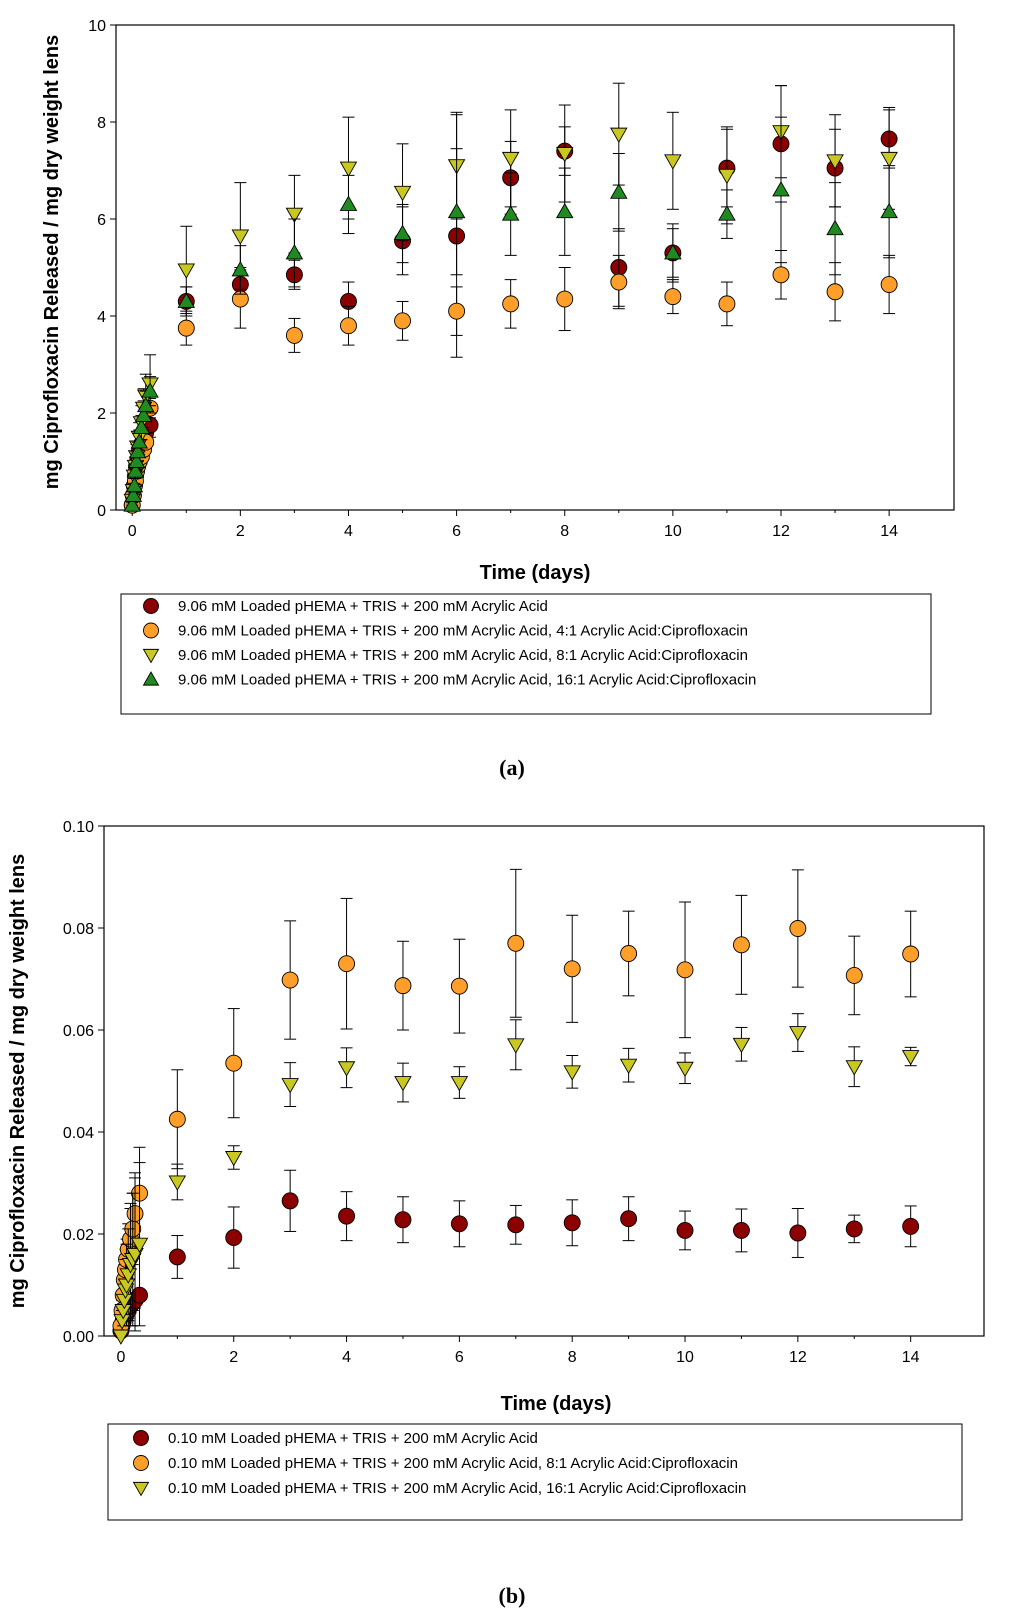  I want to click on x-tick-label: 12, so click(781, 531).